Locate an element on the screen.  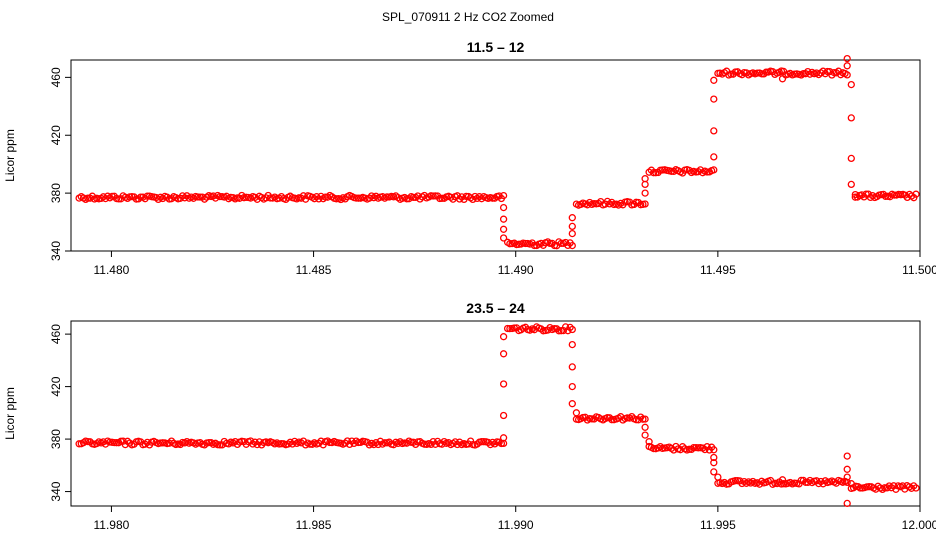
x-tick-label: 11.500 is located at coordinates (919, 270).